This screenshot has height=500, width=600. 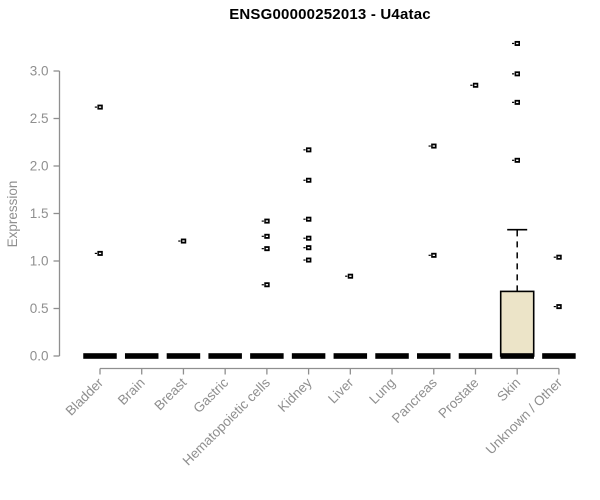 What do you see at coordinates (382, 391) in the screenshot?
I see `x-tick-label: Lung` at bounding box center [382, 391].